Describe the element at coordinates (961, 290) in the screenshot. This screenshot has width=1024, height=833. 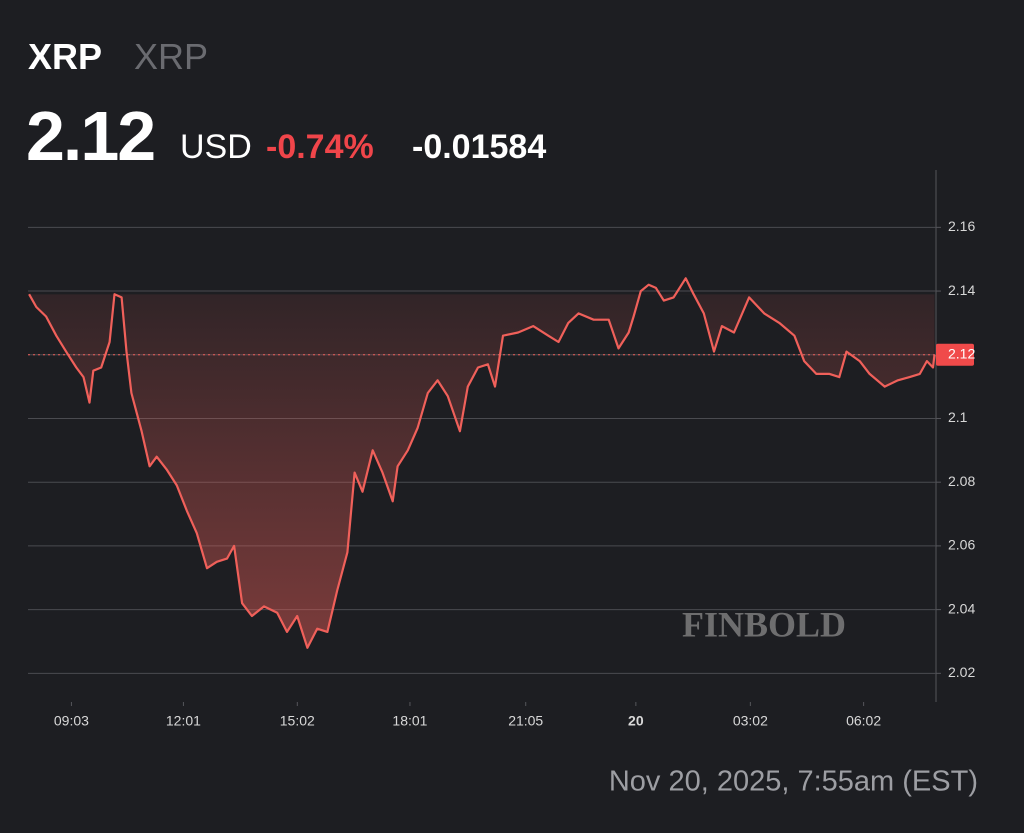
I see `y-tick-label: 2.14` at that location.